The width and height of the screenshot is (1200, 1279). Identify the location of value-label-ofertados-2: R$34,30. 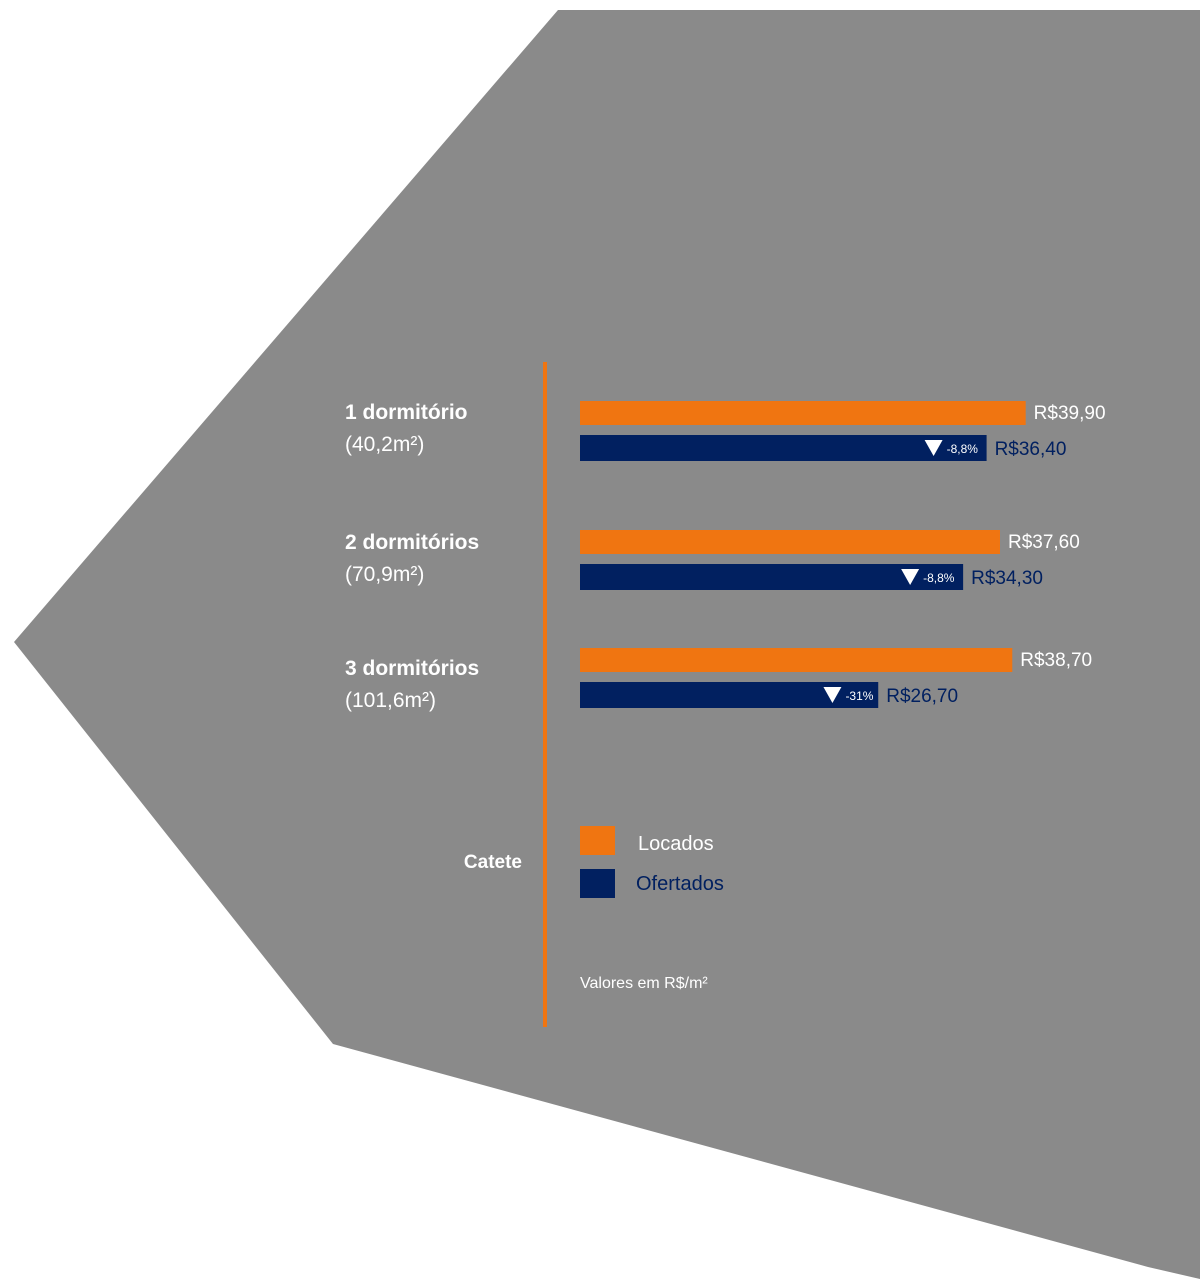
(1007, 578).